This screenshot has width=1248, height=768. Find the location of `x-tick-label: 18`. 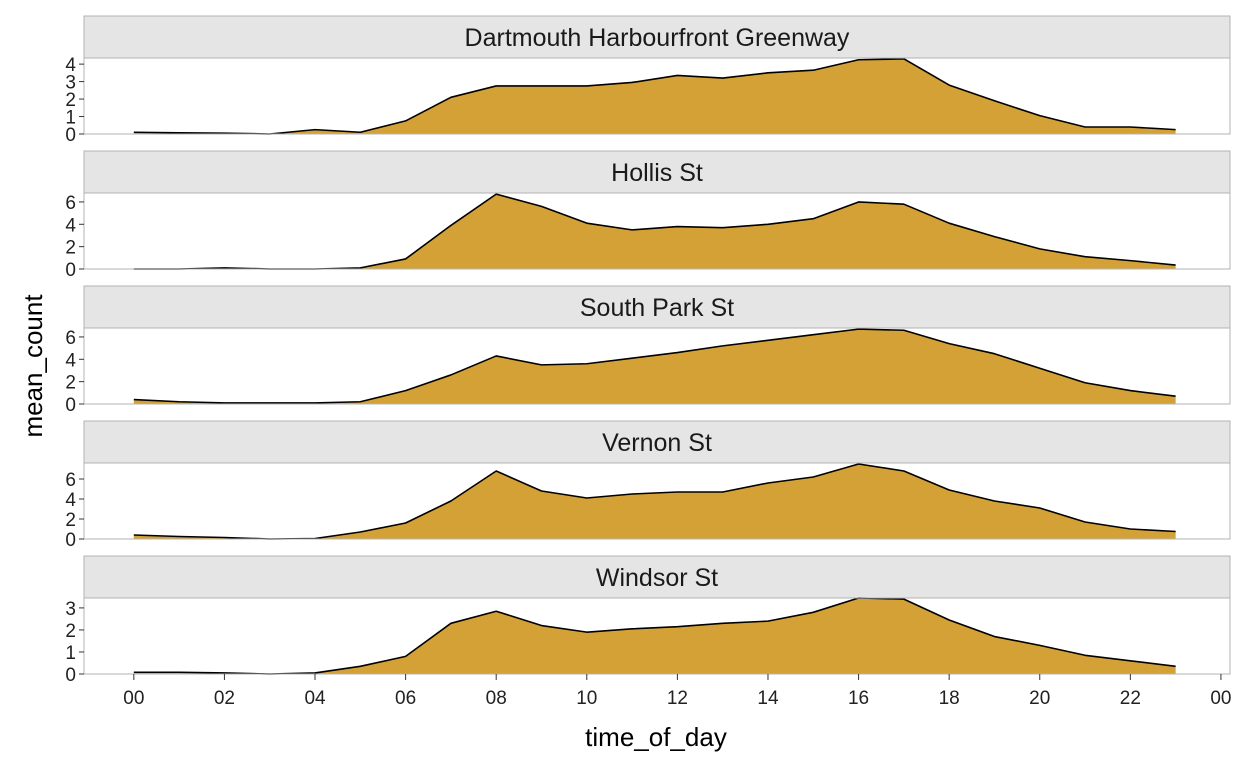

x-tick-label: 18 is located at coordinates (949, 698).